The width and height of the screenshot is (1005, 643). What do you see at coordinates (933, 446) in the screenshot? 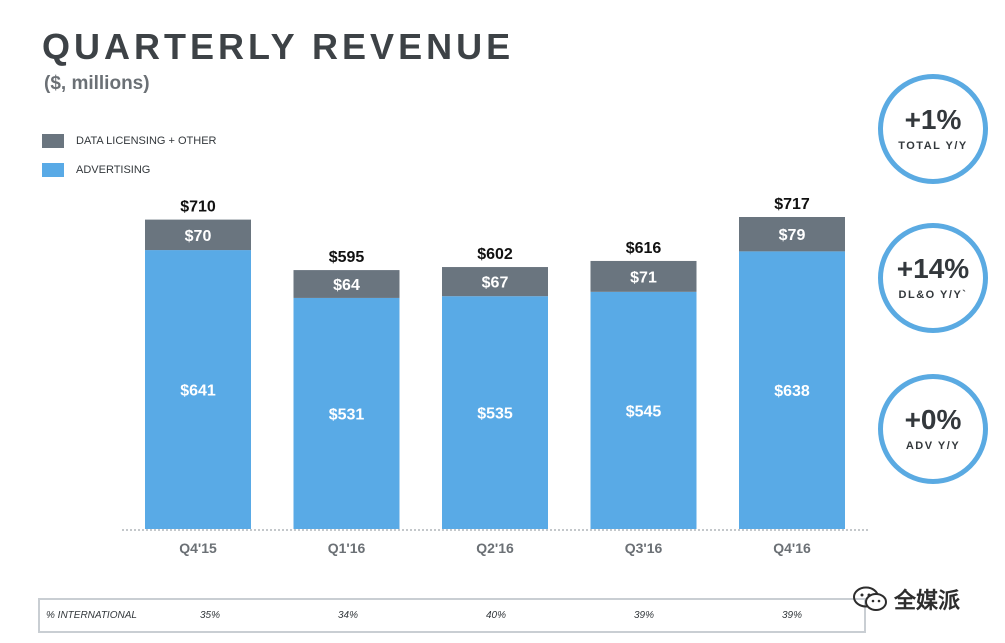
I see `badge-adv-caption: ADV Y/Y` at bounding box center [933, 446].